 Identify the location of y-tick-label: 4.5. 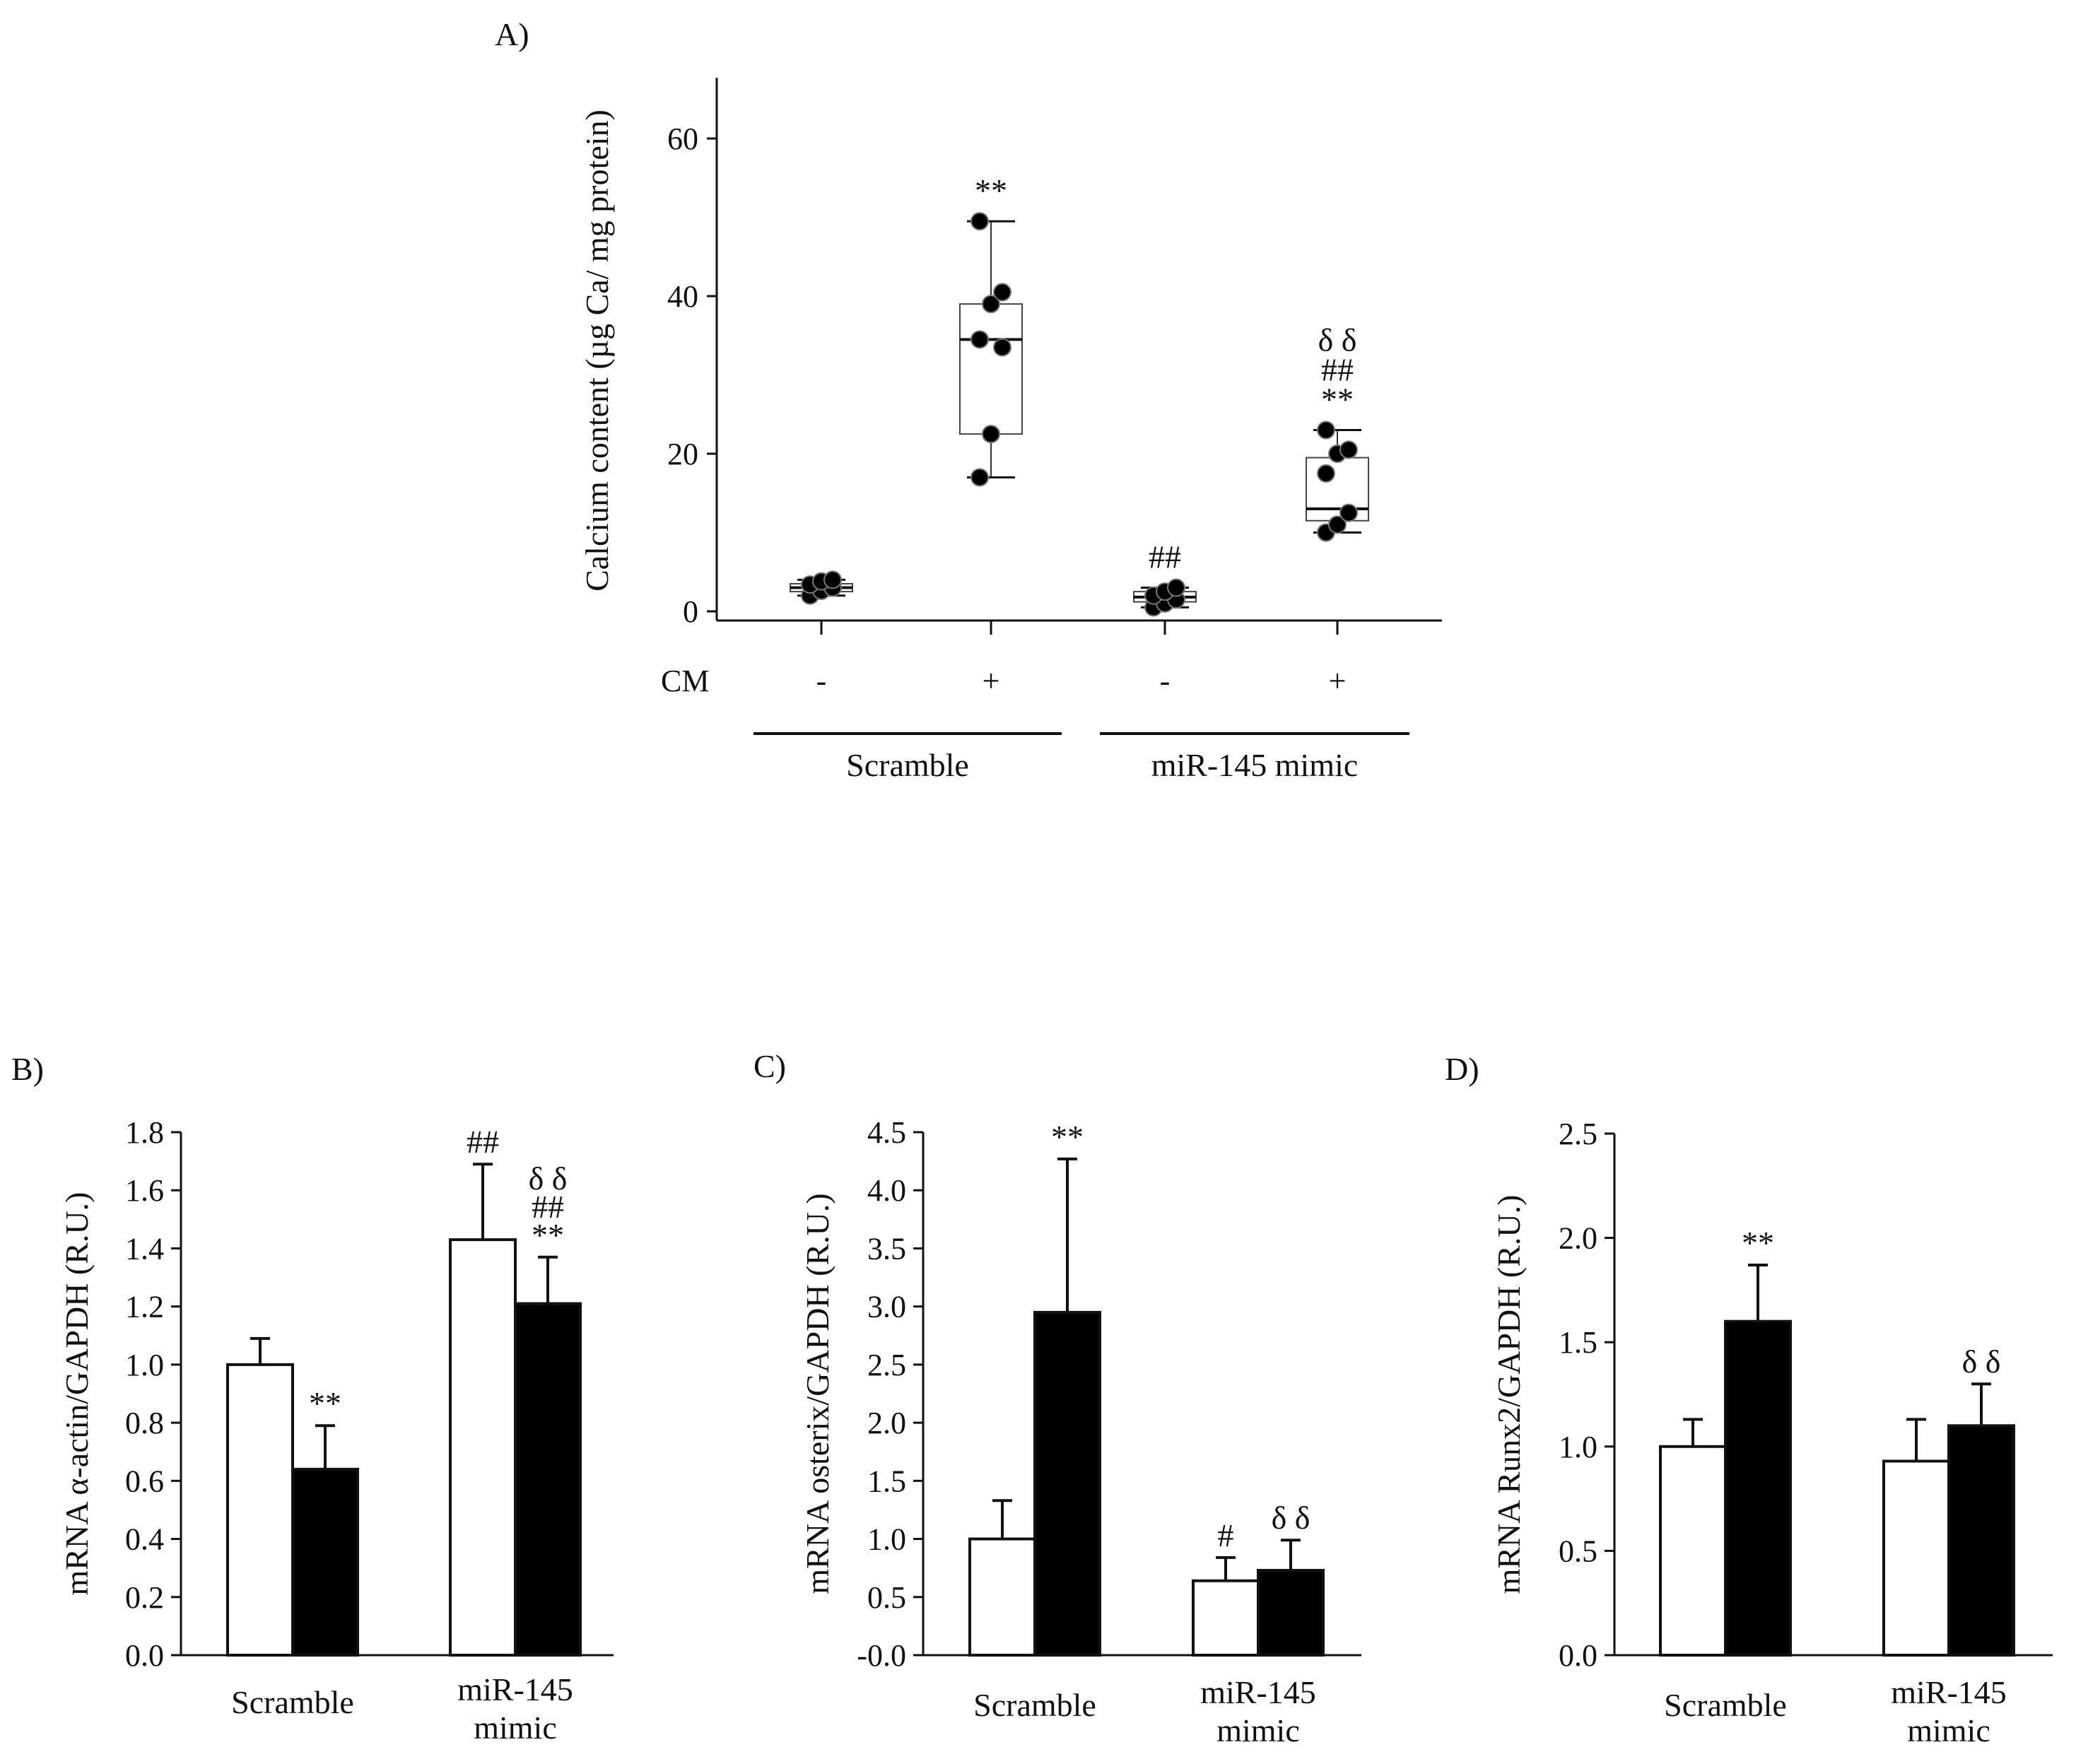
(887, 1133).